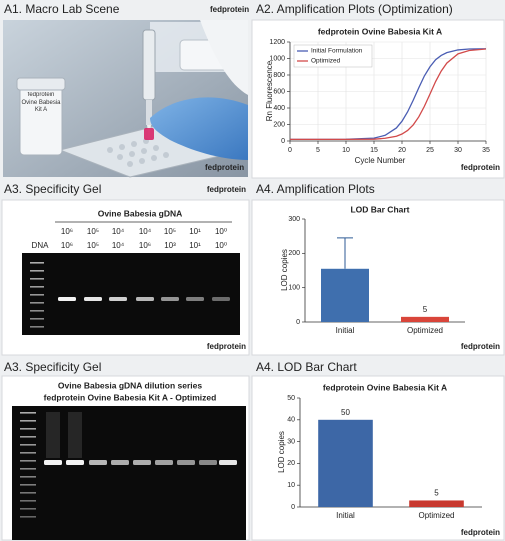  I want to click on y-tick-label: 50, so click(291, 398).